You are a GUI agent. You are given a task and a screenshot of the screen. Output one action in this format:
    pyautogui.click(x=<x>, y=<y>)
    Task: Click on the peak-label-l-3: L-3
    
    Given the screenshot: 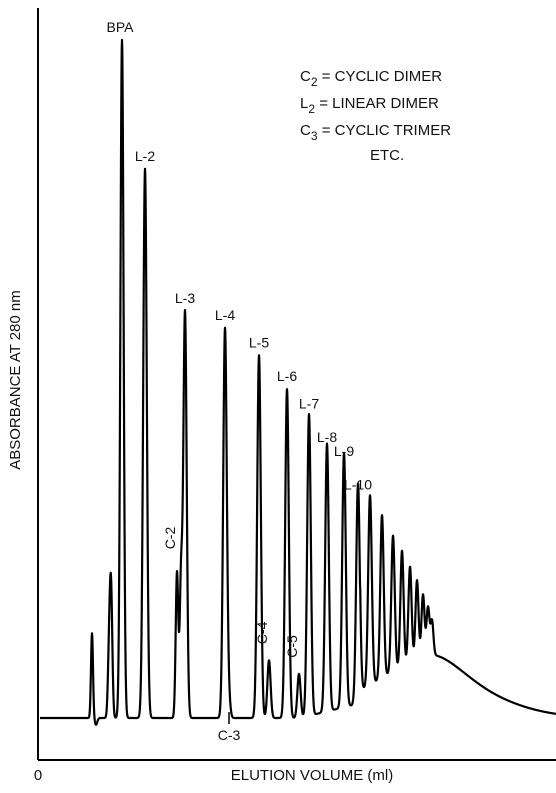 What is the action you would take?
    pyautogui.click(x=185, y=298)
    